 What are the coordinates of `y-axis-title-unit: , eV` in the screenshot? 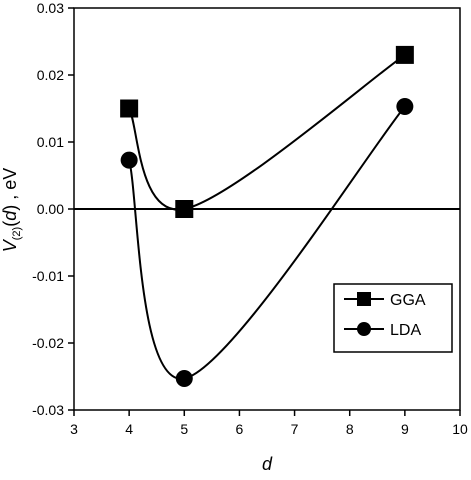 It's located at (10, 186).